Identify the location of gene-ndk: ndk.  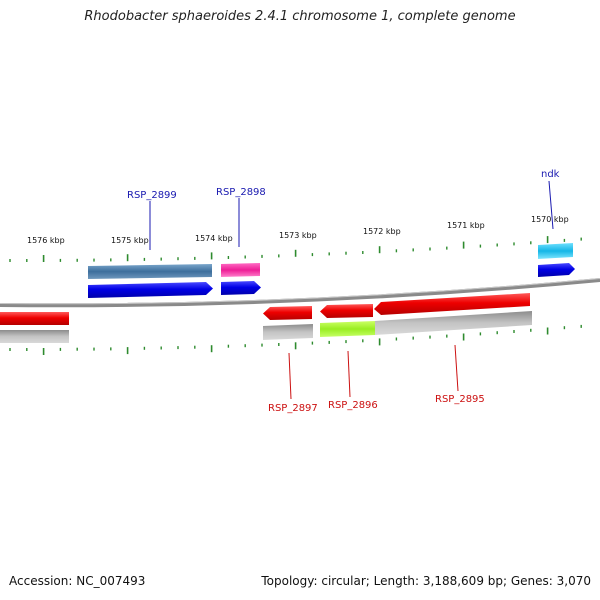
(556, 223).